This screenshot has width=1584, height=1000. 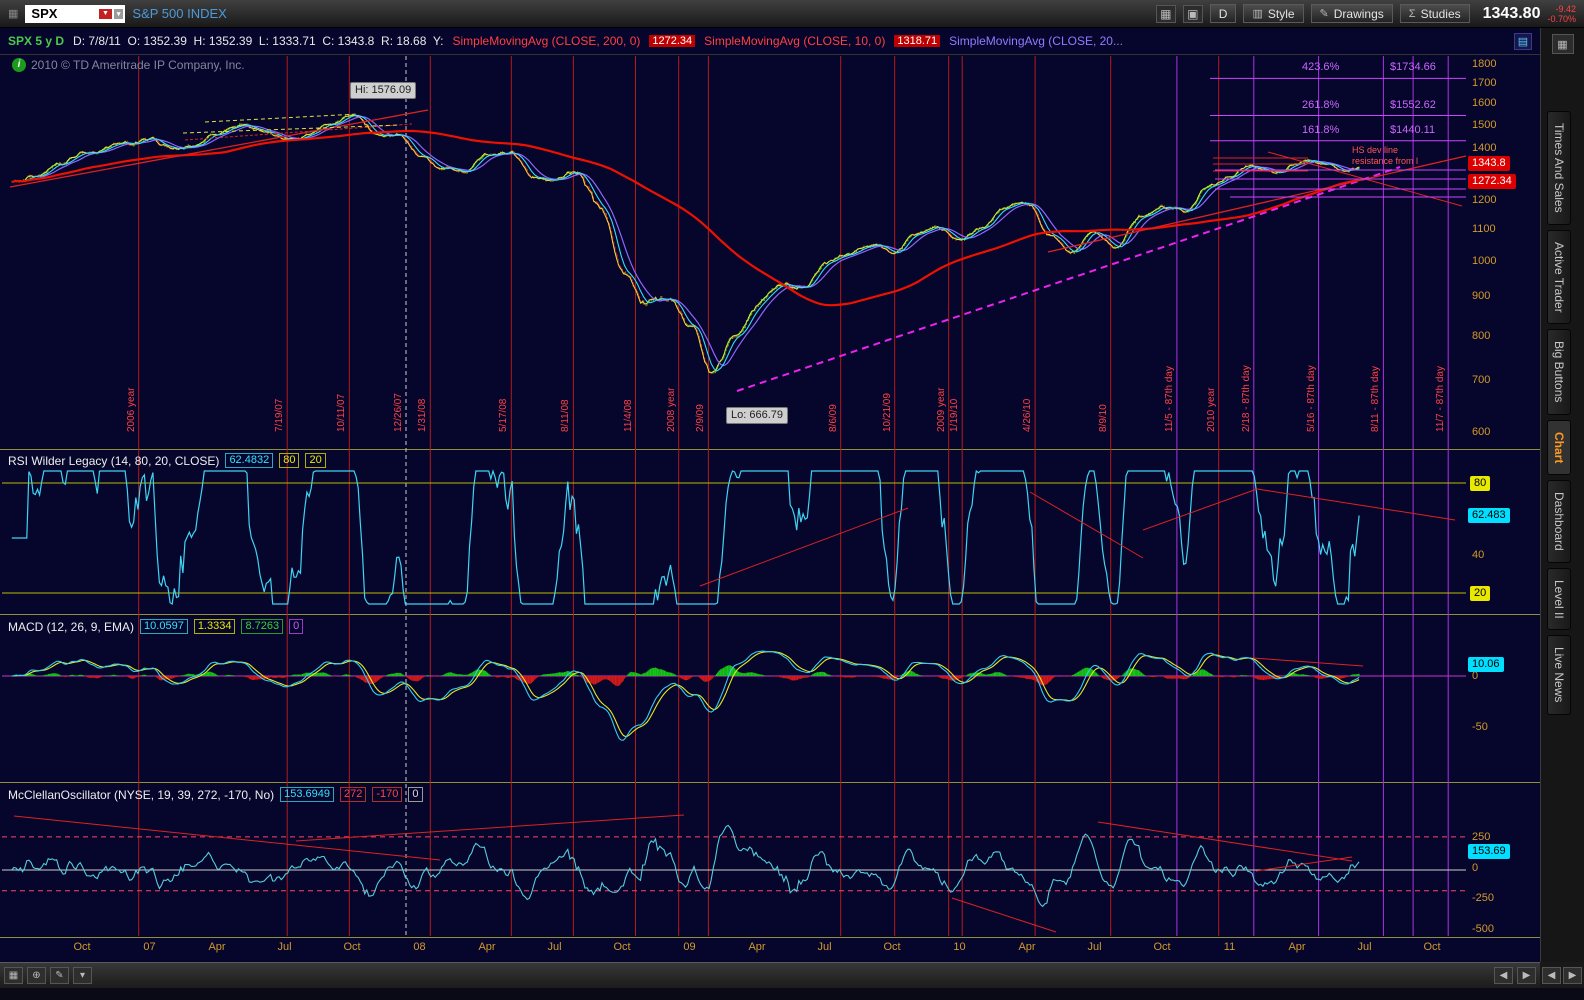 I want to click on collapse-sidebar-button: ◀, so click(x=1551, y=975).